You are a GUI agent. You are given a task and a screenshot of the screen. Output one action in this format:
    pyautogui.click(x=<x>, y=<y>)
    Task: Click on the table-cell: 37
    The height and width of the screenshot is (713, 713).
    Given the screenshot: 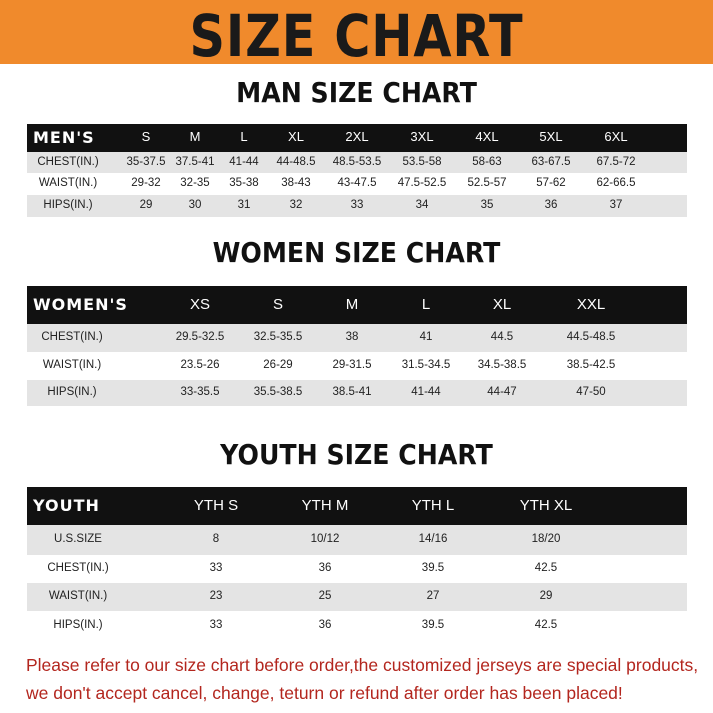 What is the action you would take?
    pyautogui.click(x=616, y=205)
    